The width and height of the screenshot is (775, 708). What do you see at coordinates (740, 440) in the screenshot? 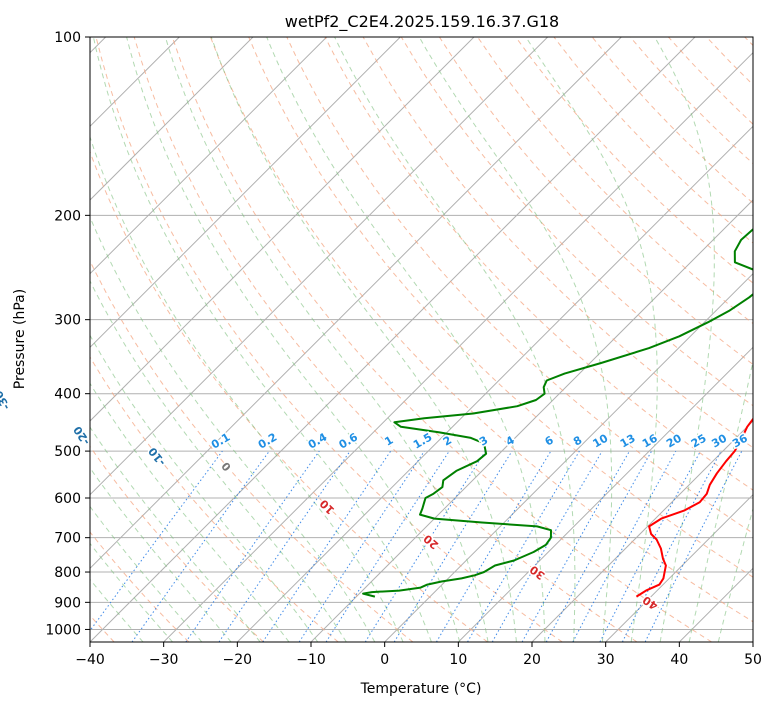
I see `mixing-ratio-label: 36` at bounding box center [740, 440].